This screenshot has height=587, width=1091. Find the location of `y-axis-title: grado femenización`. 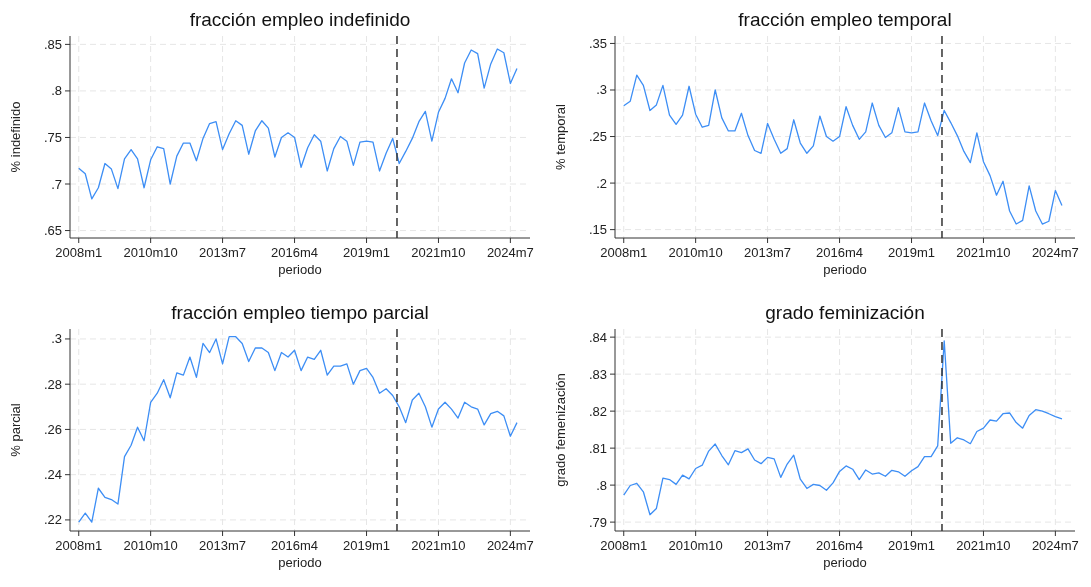

y-axis-title: grado femenización is located at coordinates (560, 430).